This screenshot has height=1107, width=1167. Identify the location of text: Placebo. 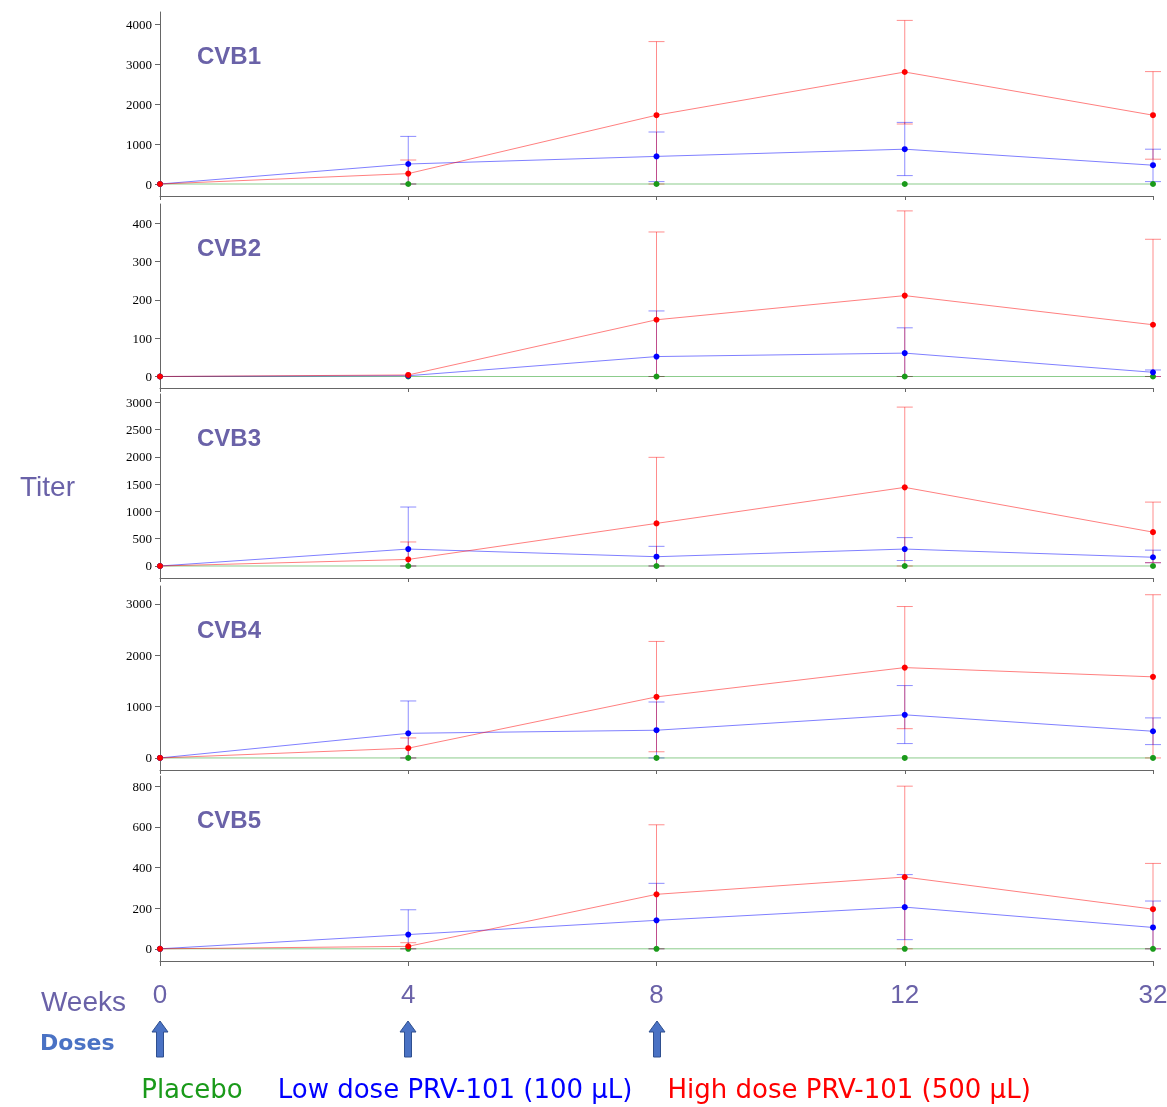
(192, 1089).